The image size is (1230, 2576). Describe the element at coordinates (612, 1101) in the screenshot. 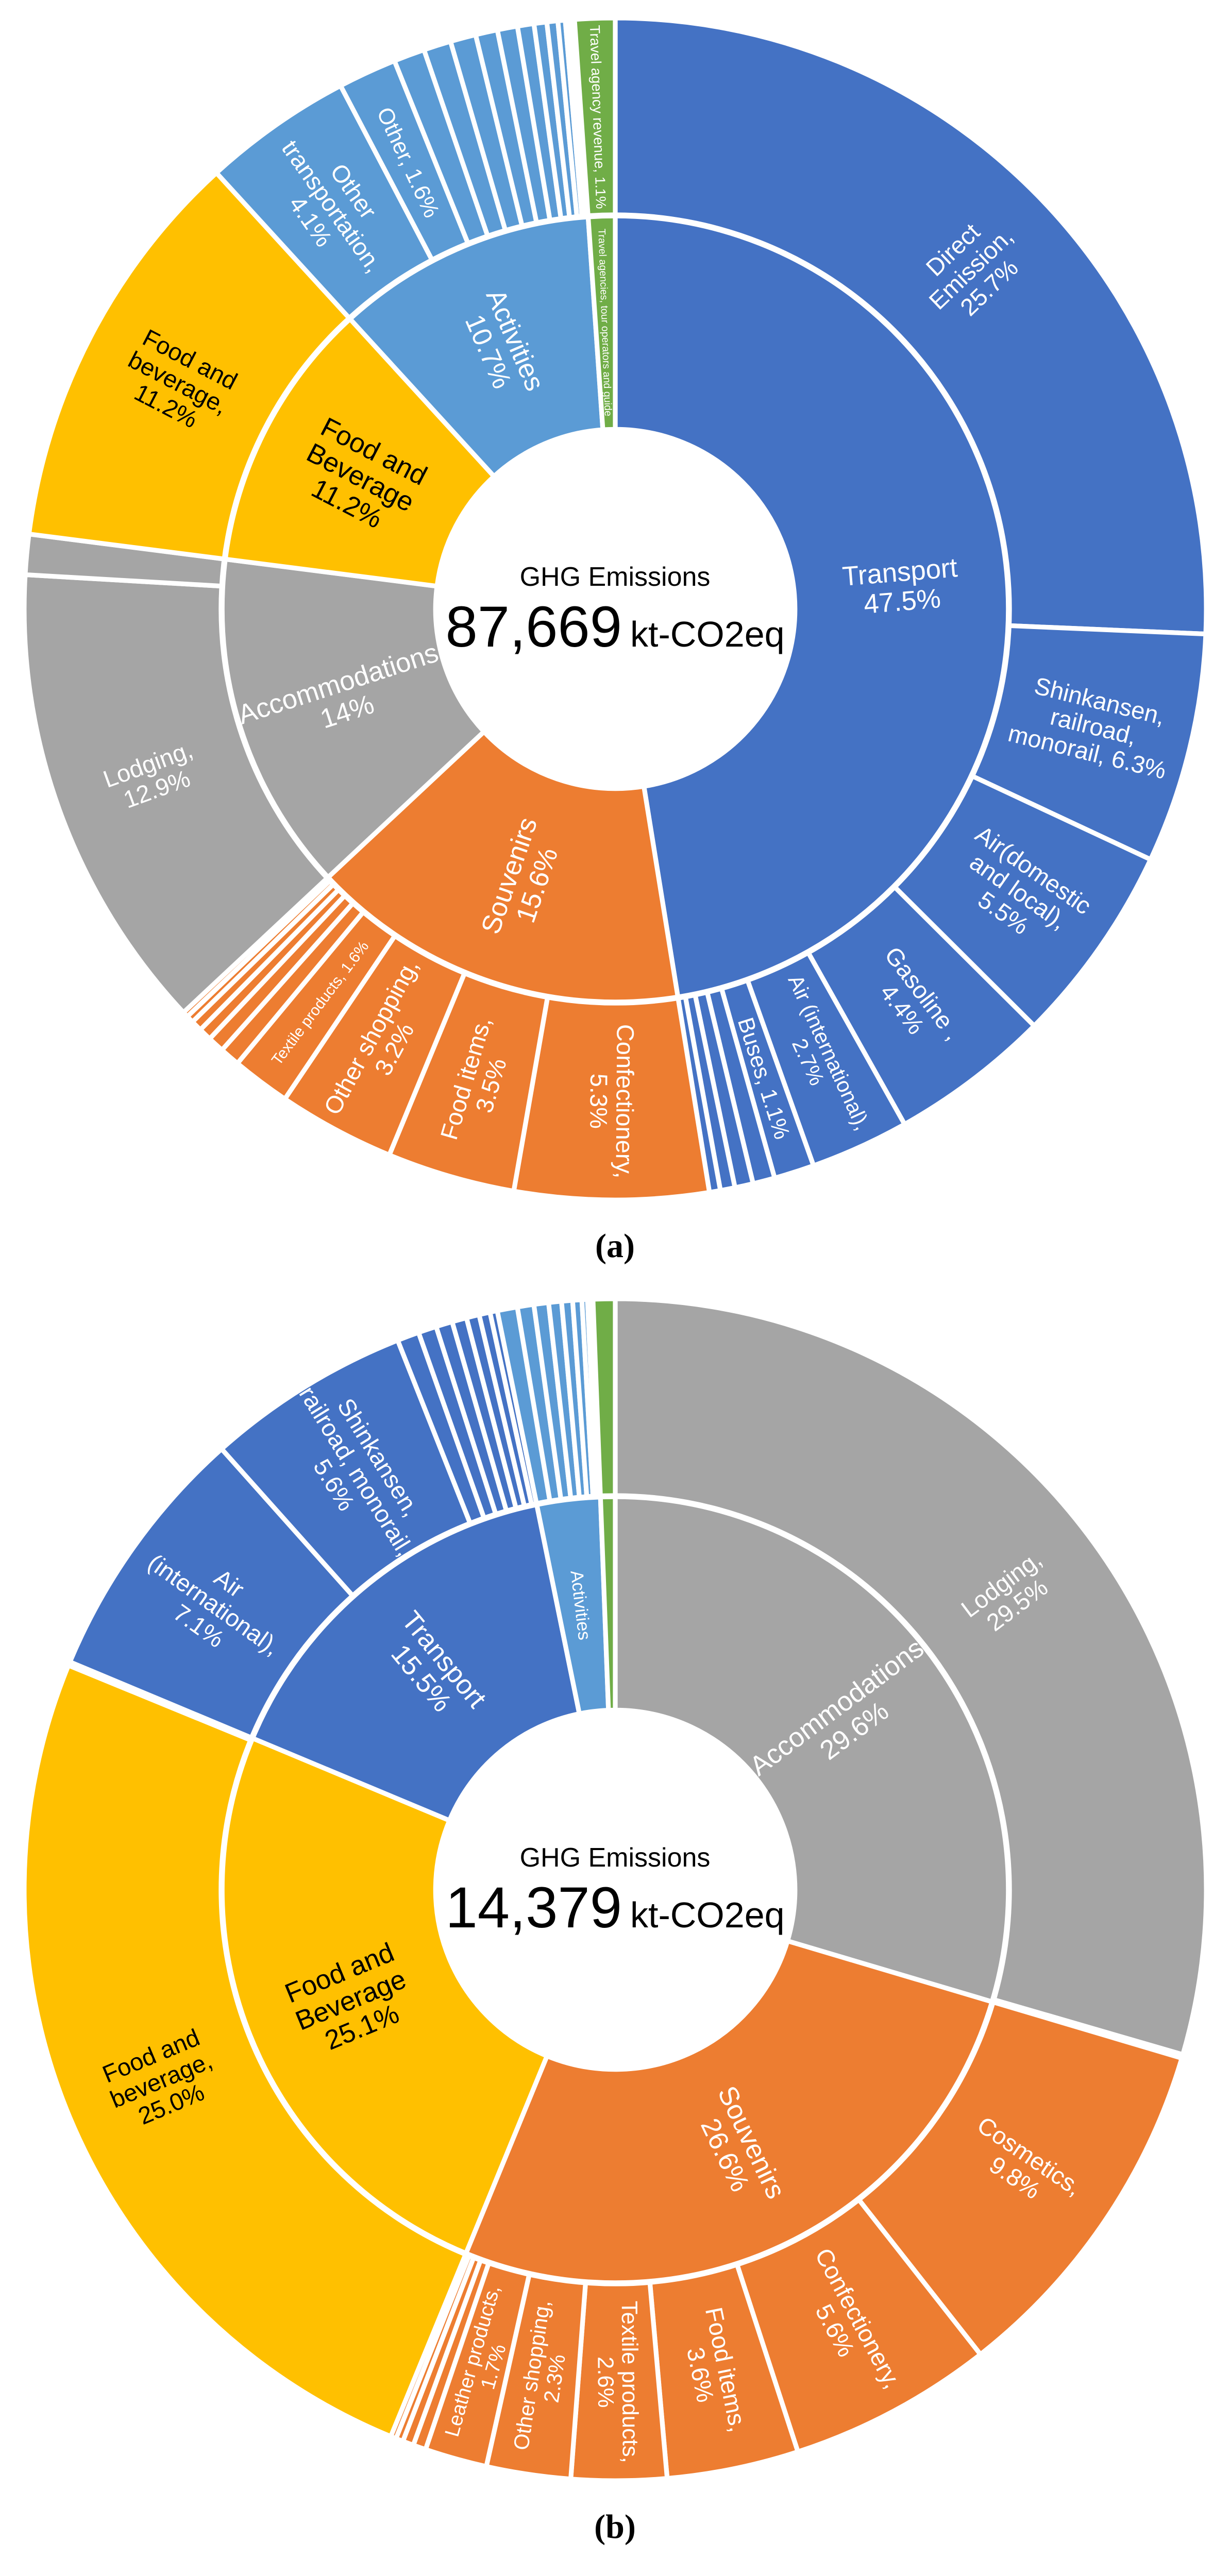

I see `label-confectionery: Confectionery,5.3%` at that location.